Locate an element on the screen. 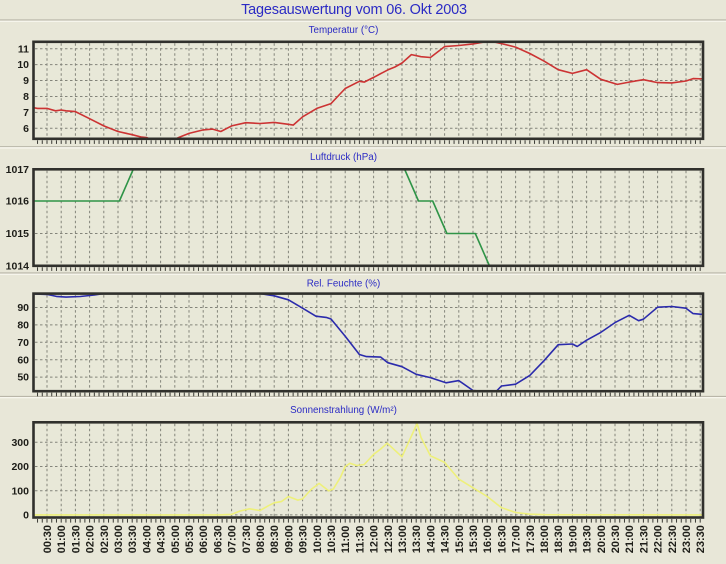 This screenshot has height=564, width=726. svg-text: Luftdruck (hPa) is located at coordinates (343, 157).